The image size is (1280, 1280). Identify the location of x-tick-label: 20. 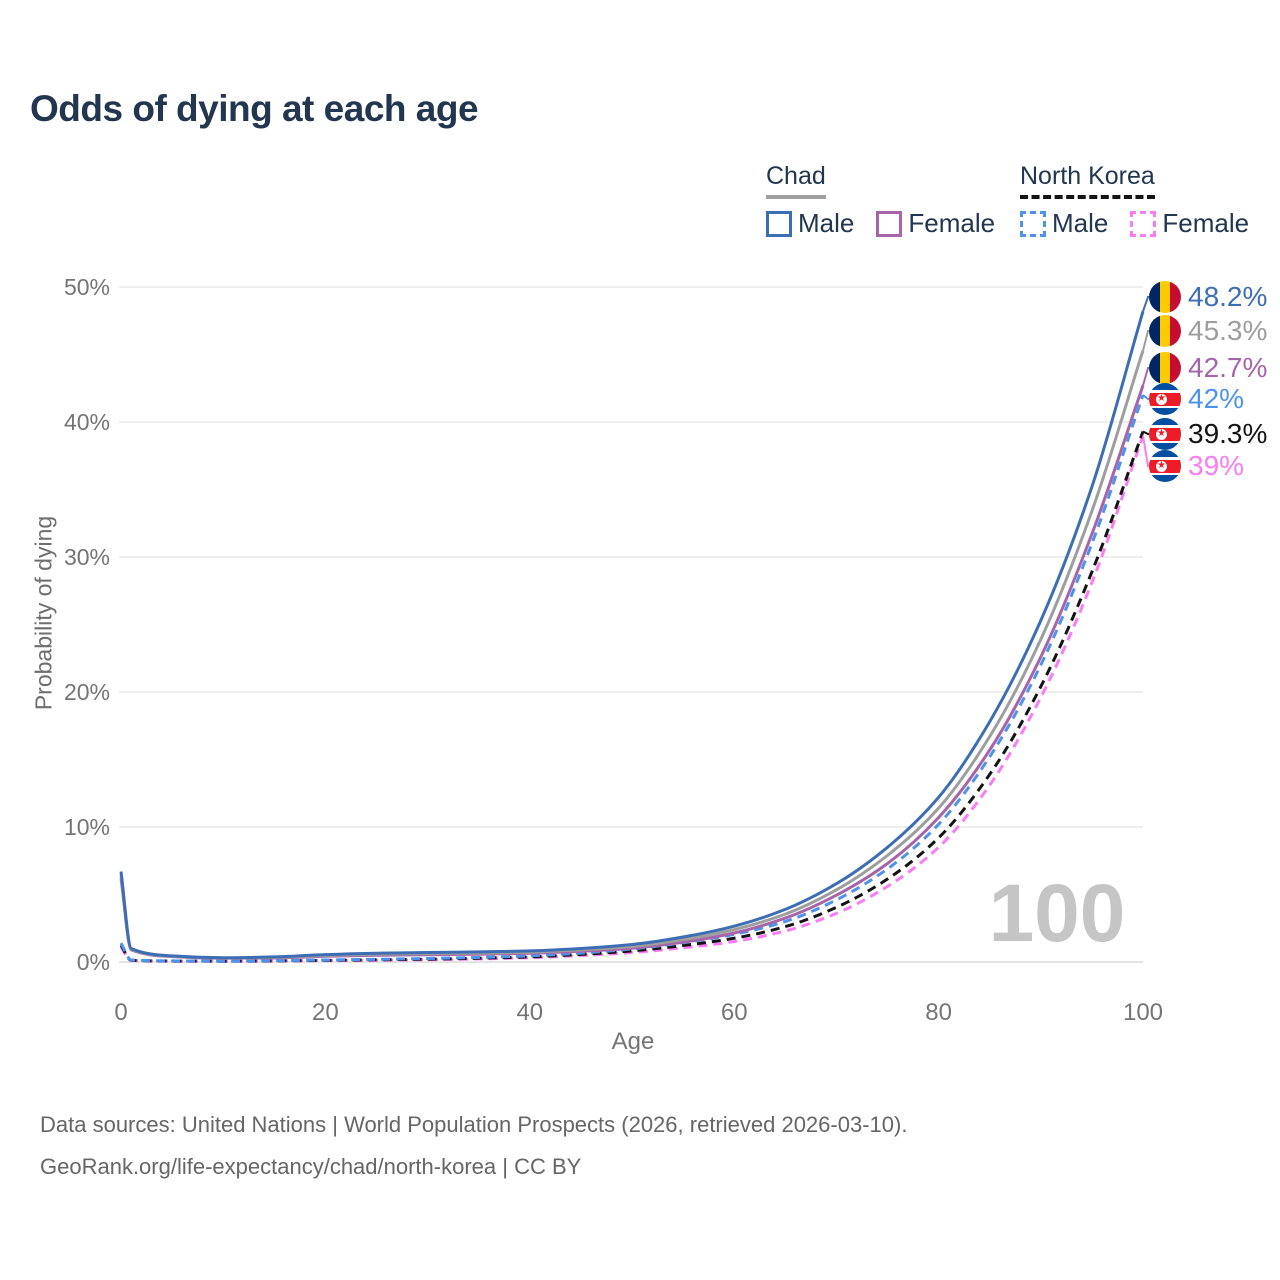
(325, 1012).